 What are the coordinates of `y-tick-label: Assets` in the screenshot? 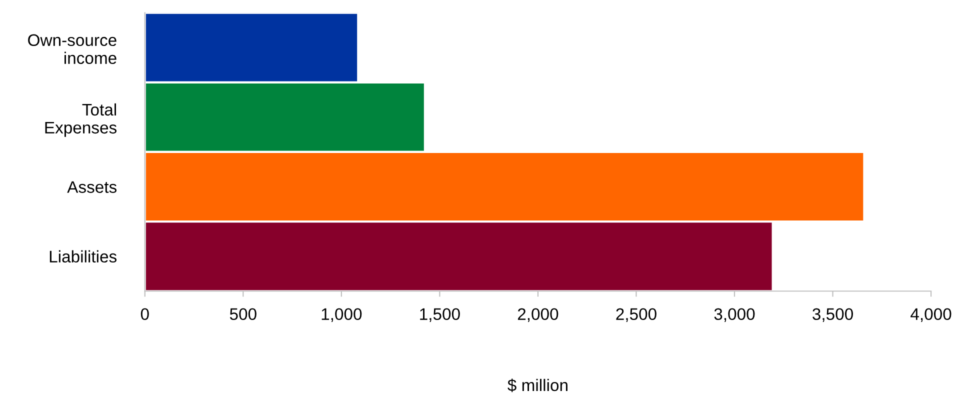 It's located at (92, 187).